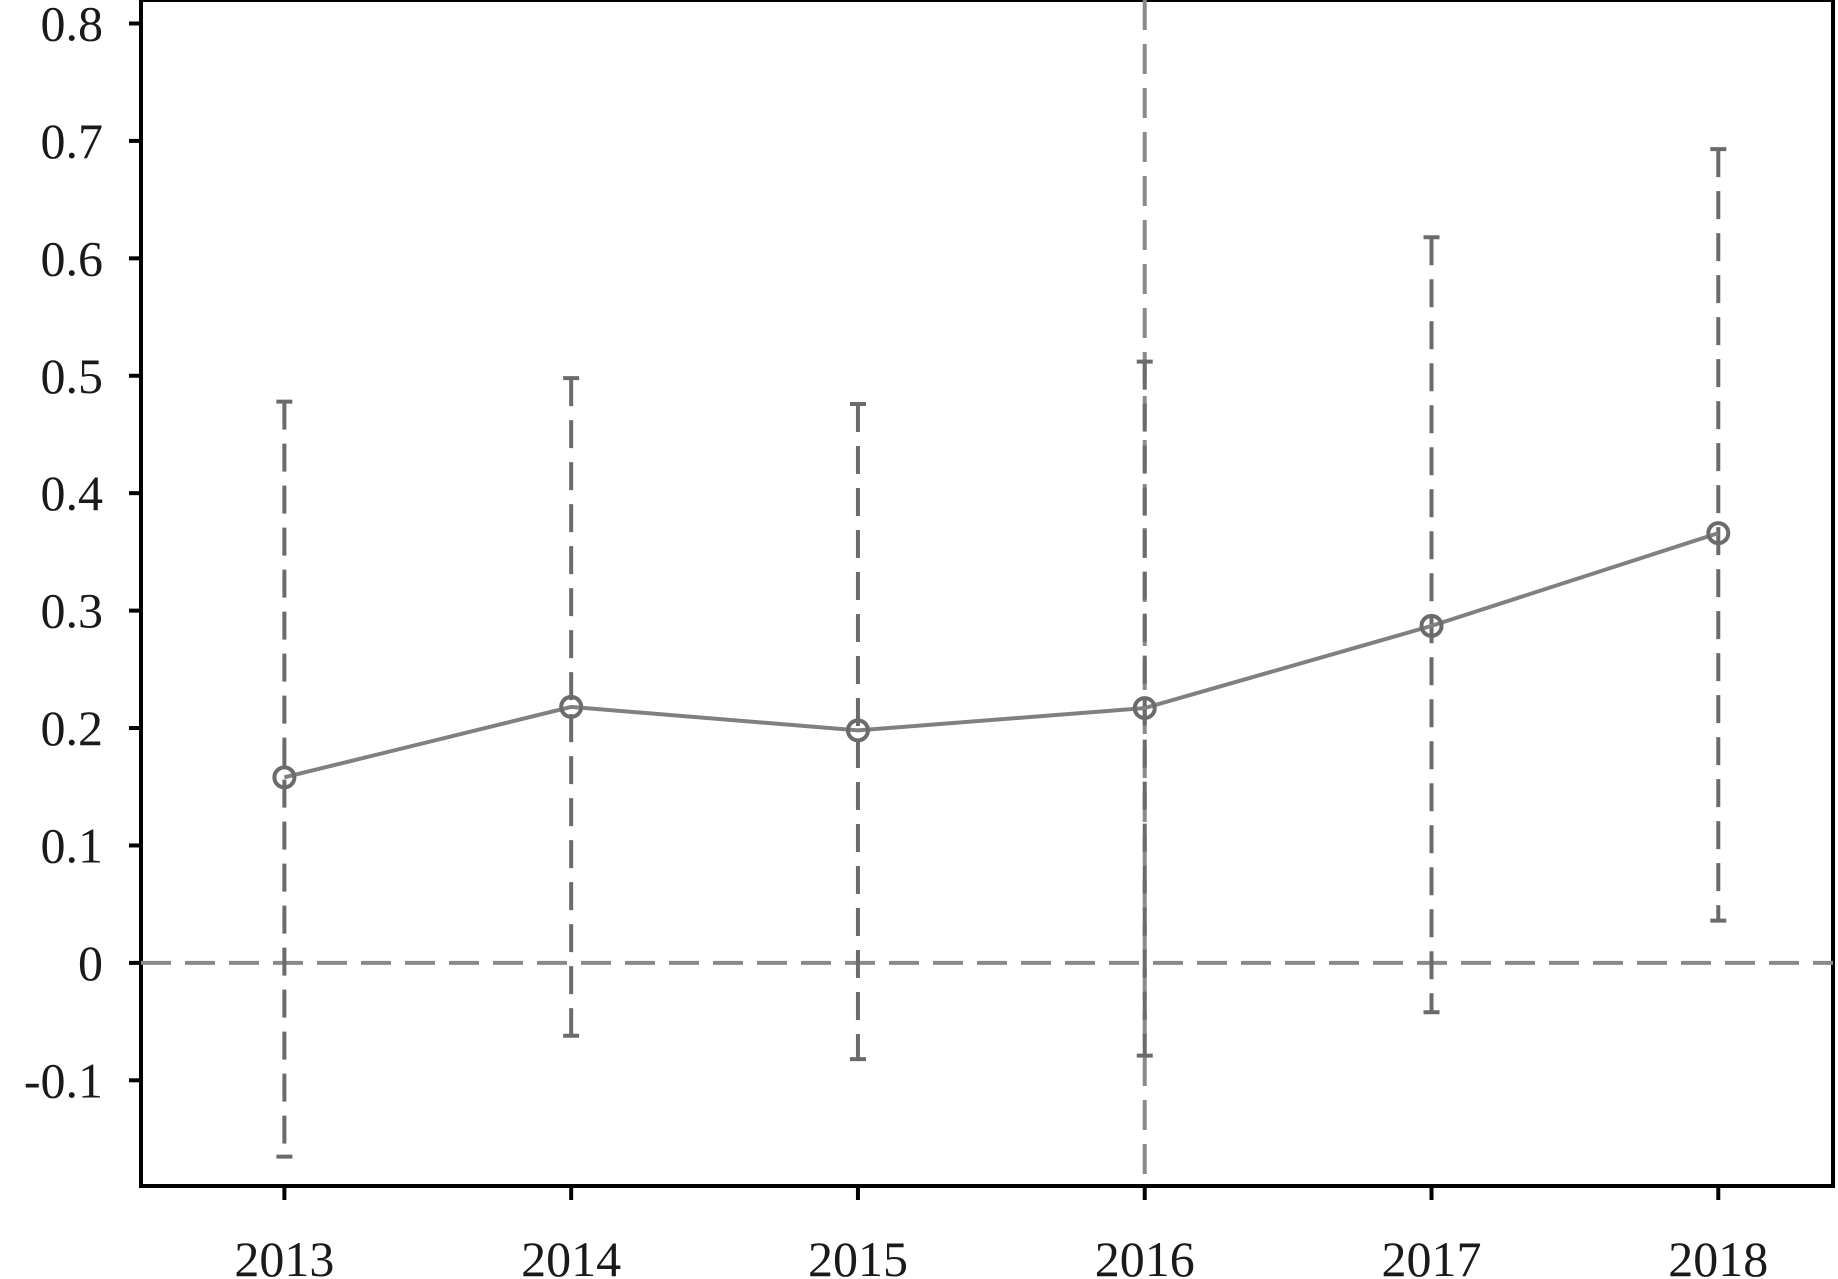 The width and height of the screenshot is (1838, 1279). Describe the element at coordinates (1144, 708) in the screenshot. I see `data-point-2016` at that location.